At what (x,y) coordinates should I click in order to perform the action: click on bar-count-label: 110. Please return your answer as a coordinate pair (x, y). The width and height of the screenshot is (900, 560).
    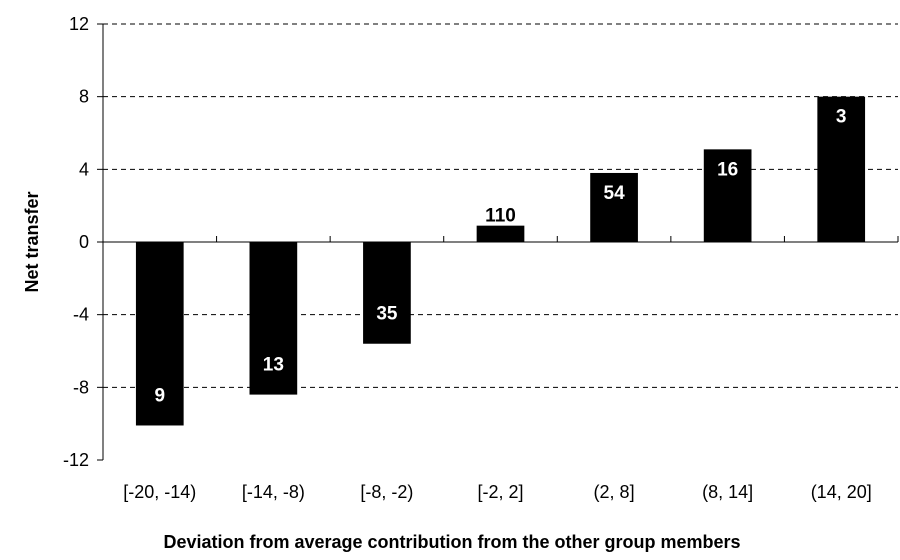
    Looking at the image, I should click on (500, 216).